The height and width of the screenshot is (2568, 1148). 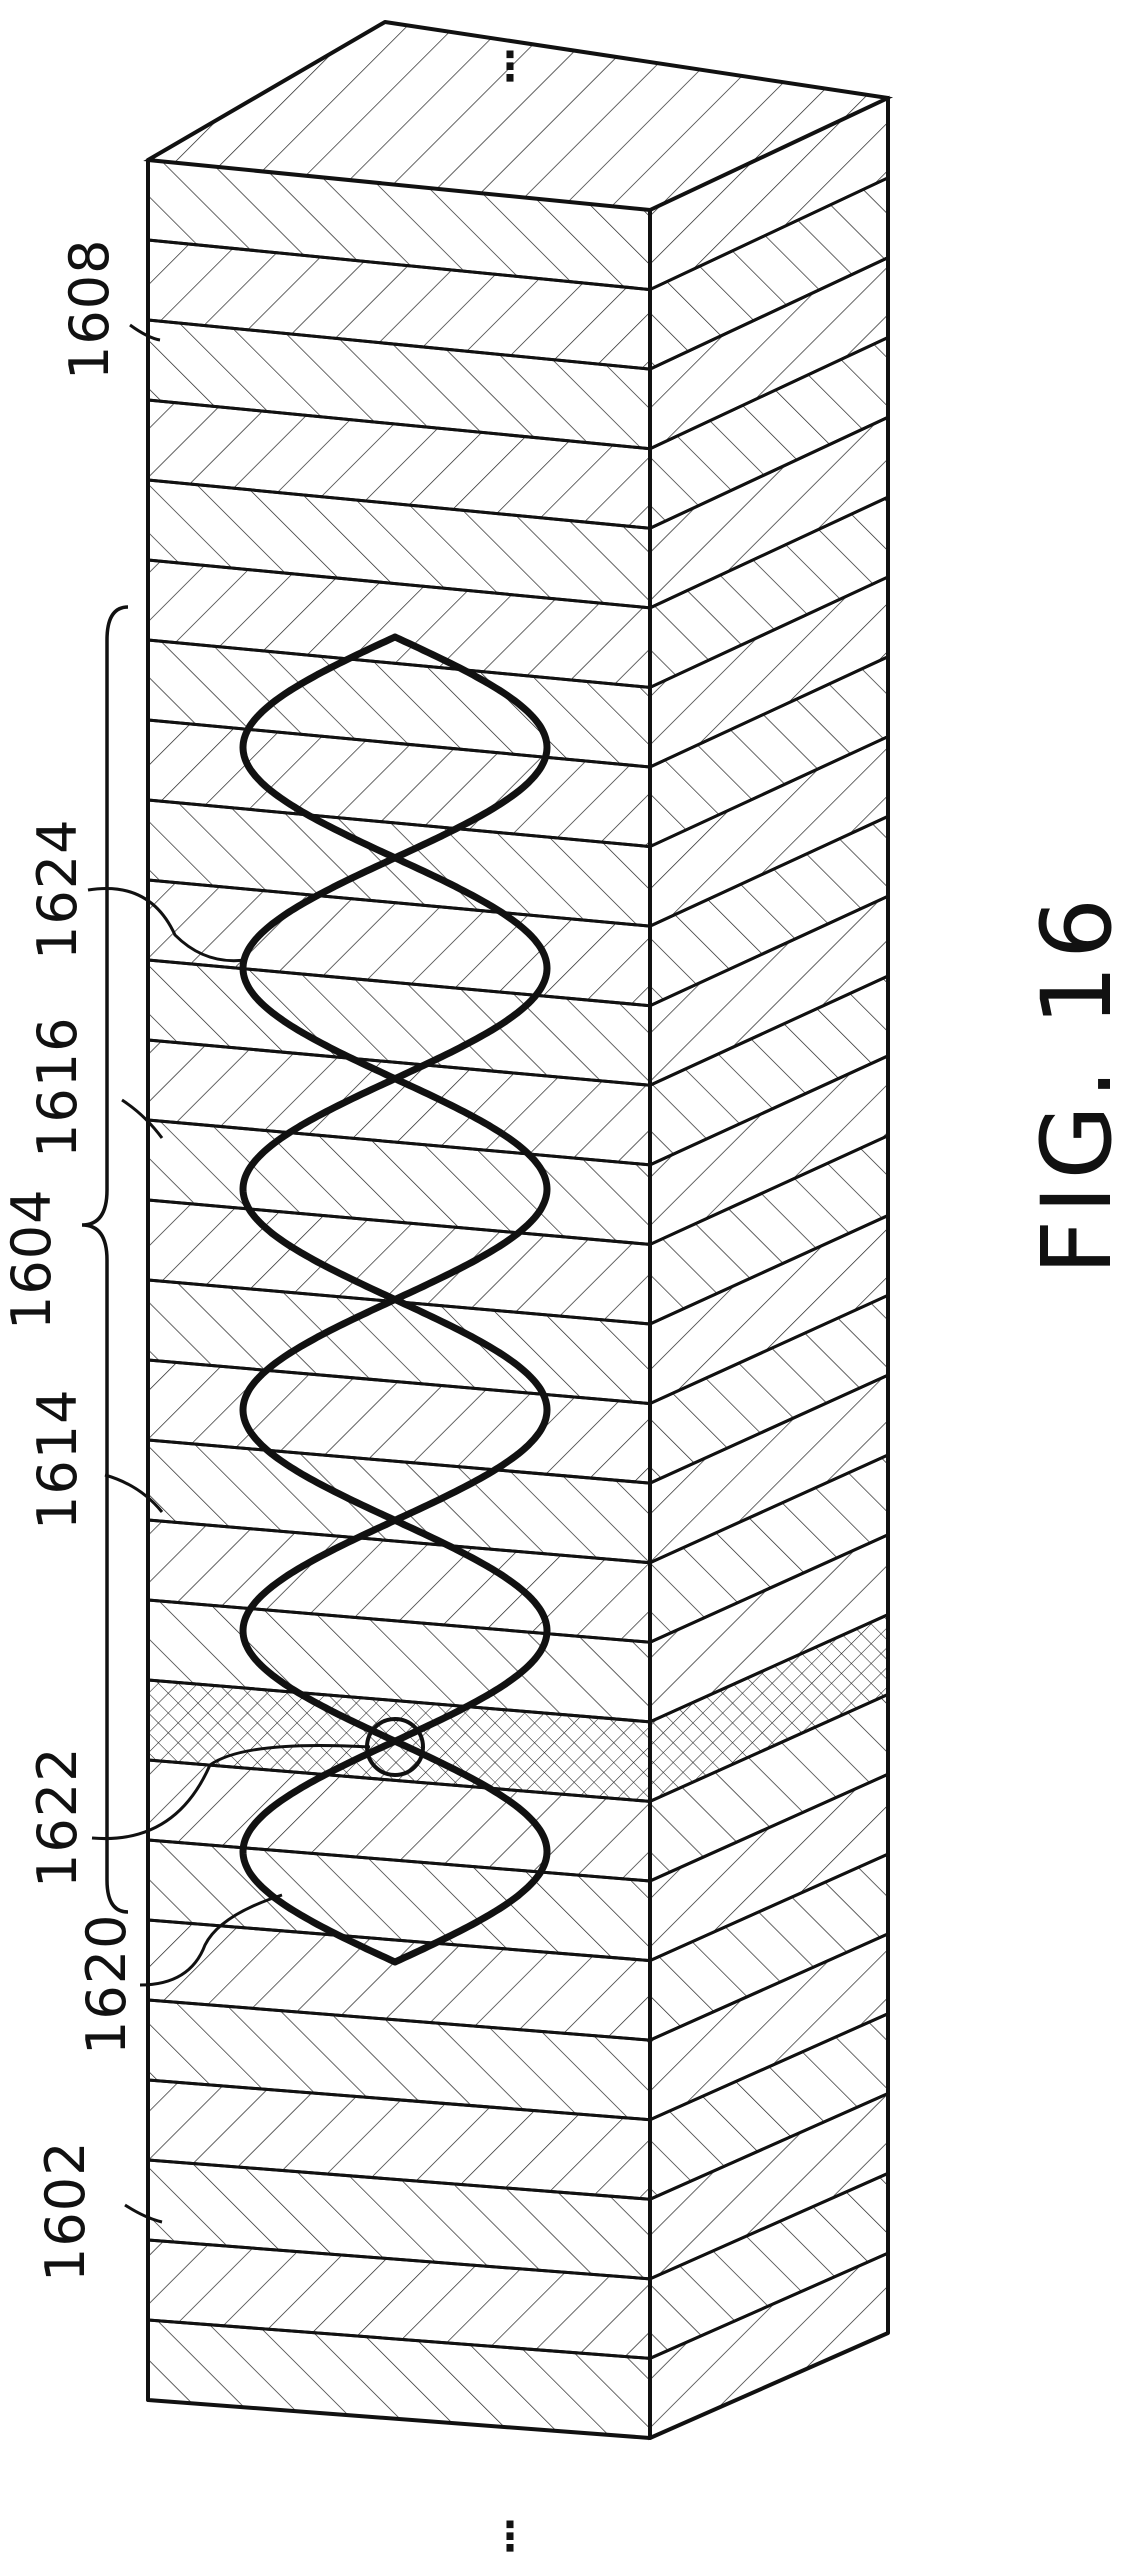 What do you see at coordinates (57, 889) in the screenshot?
I see `ref-label-1624: 1624` at bounding box center [57, 889].